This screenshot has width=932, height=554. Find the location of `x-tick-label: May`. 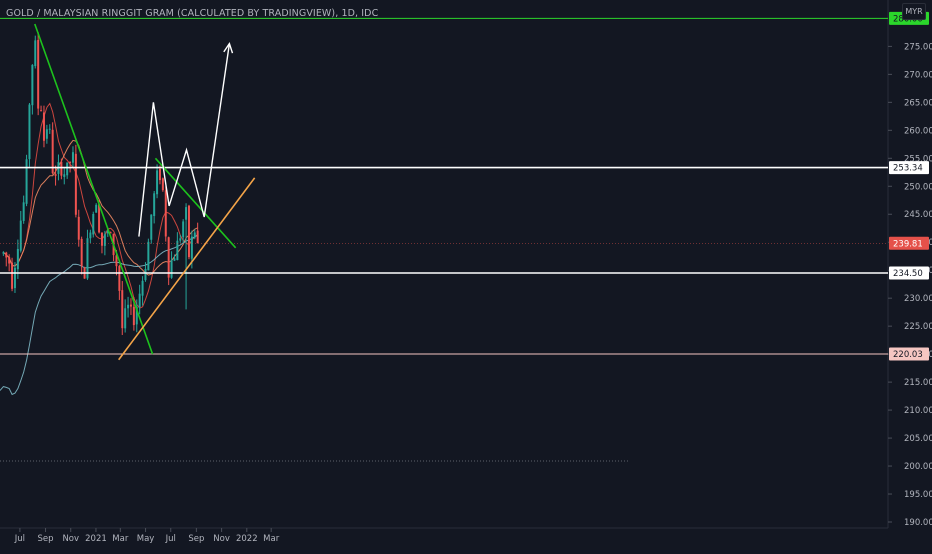

x-tick-label: May is located at coordinates (146, 539).